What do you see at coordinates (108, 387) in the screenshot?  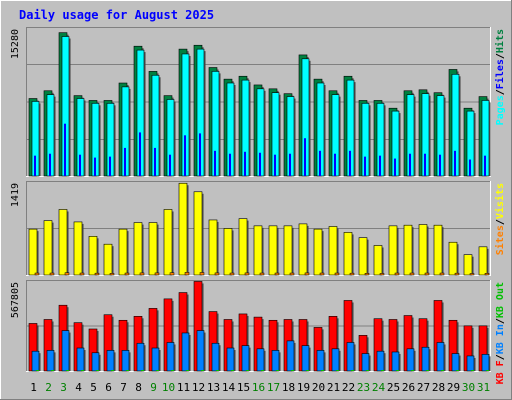 I see `x-tick-label: 6` at bounding box center [108, 387].